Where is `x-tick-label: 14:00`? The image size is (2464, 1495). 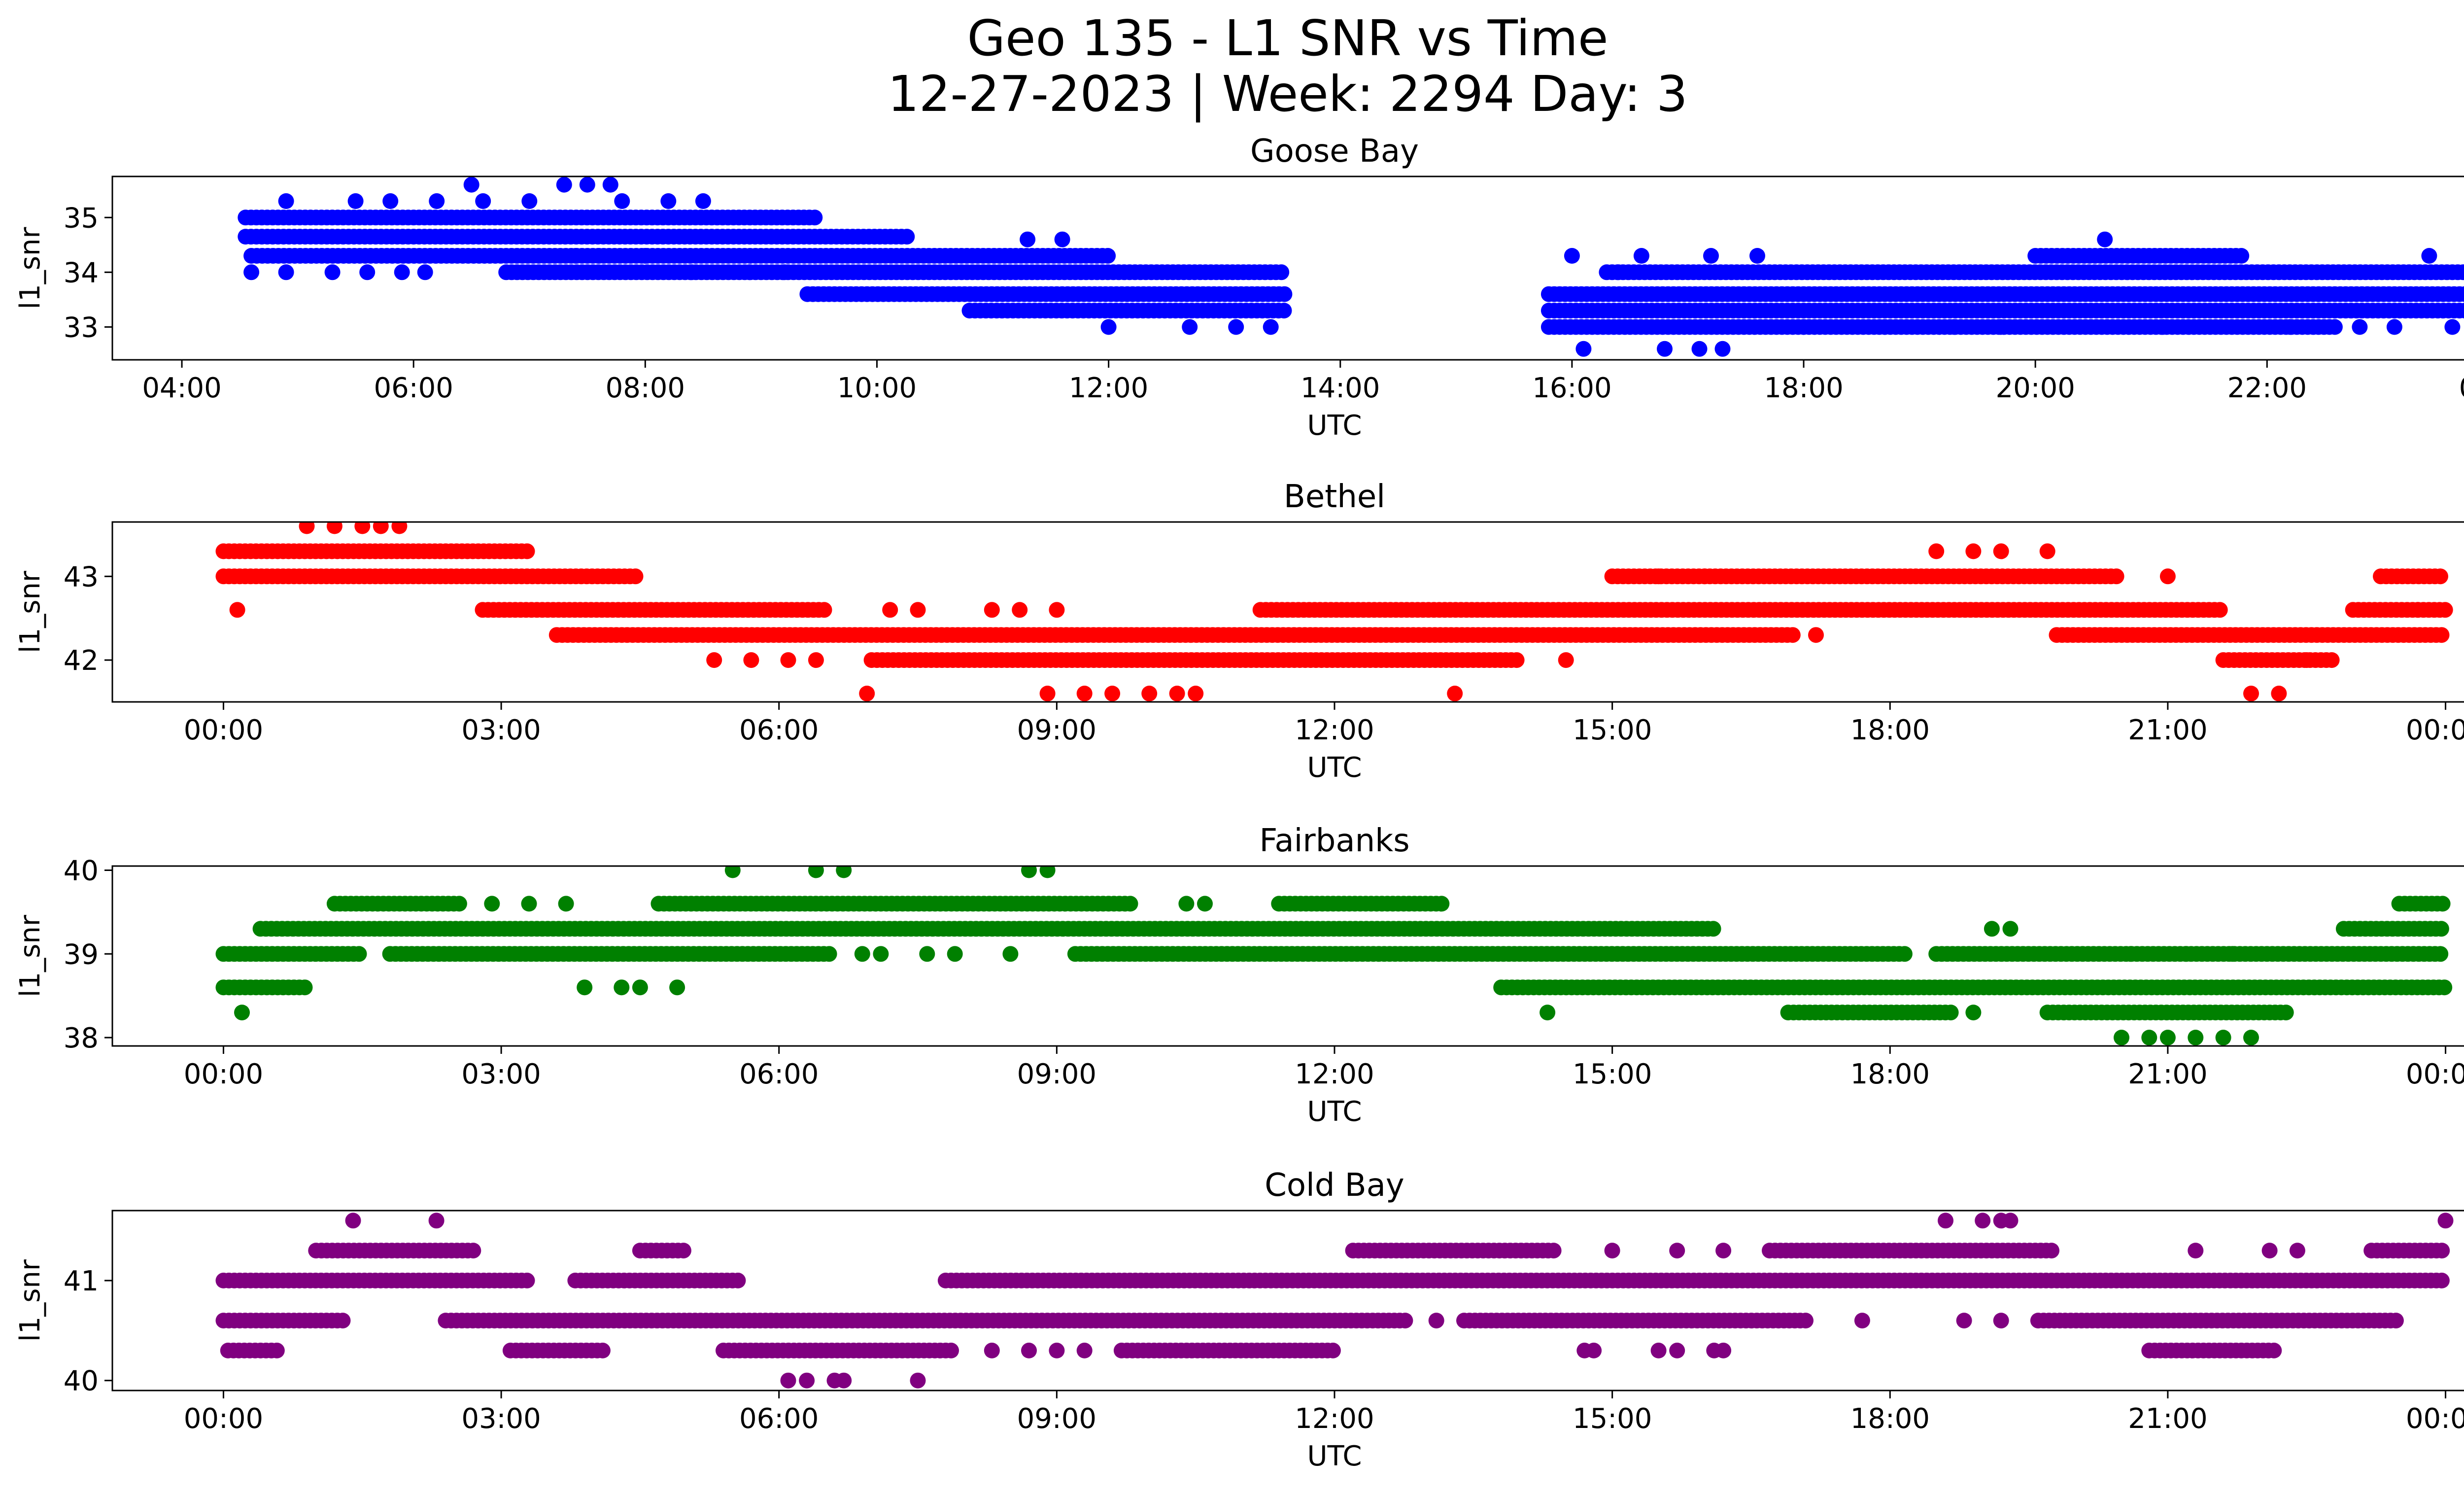
x-tick-label: 14:00 is located at coordinates (1340, 388).